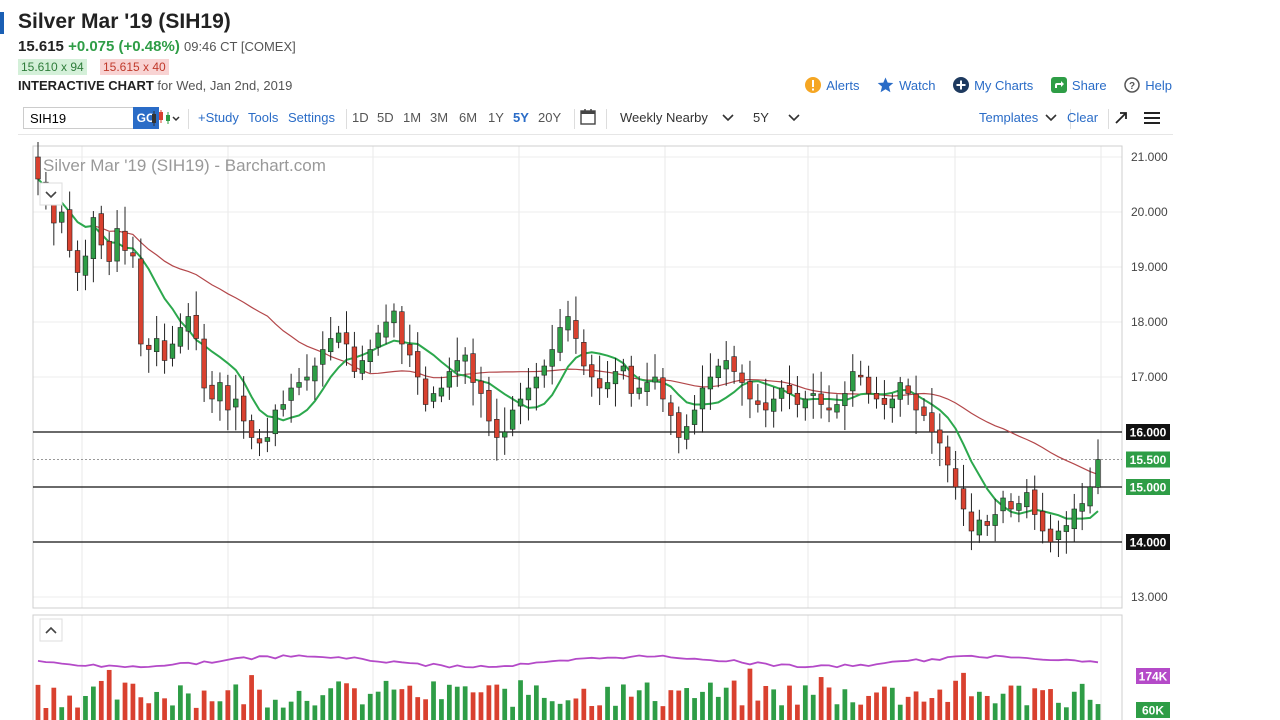  Describe the element at coordinates (1121, 119) in the screenshot. I see `expand-button` at that location.